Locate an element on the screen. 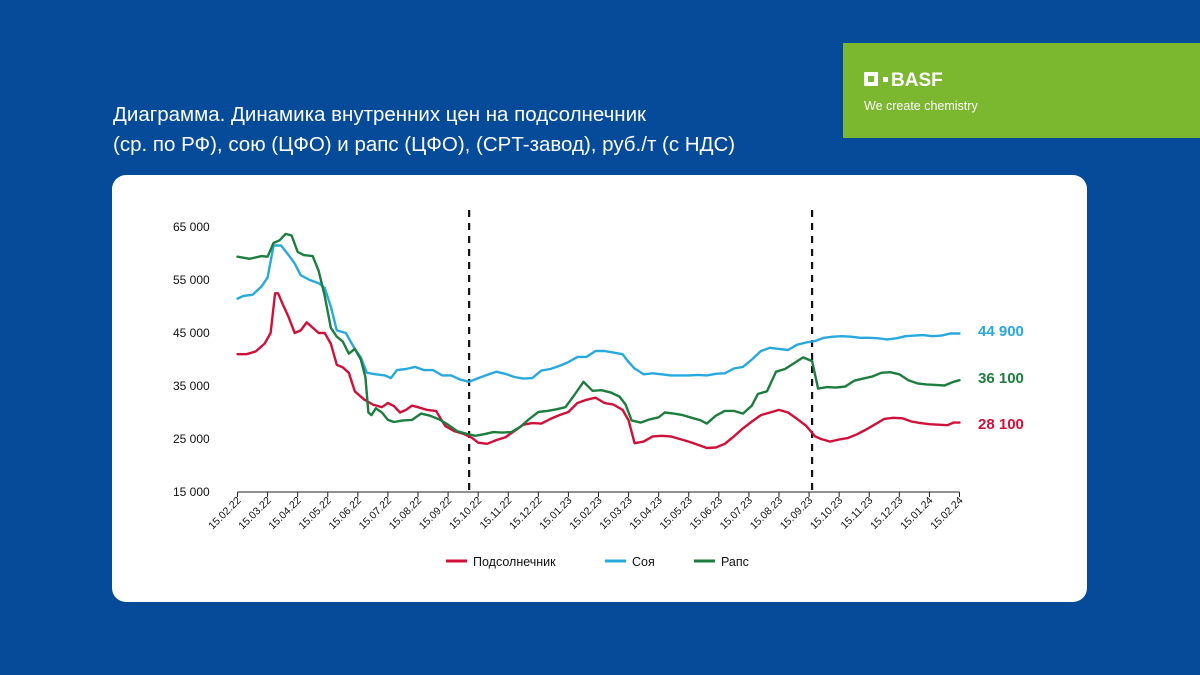 The height and width of the screenshot is (675, 1200). end-value-labels: 44 900 36 100 28 100 is located at coordinates (1001, 378).